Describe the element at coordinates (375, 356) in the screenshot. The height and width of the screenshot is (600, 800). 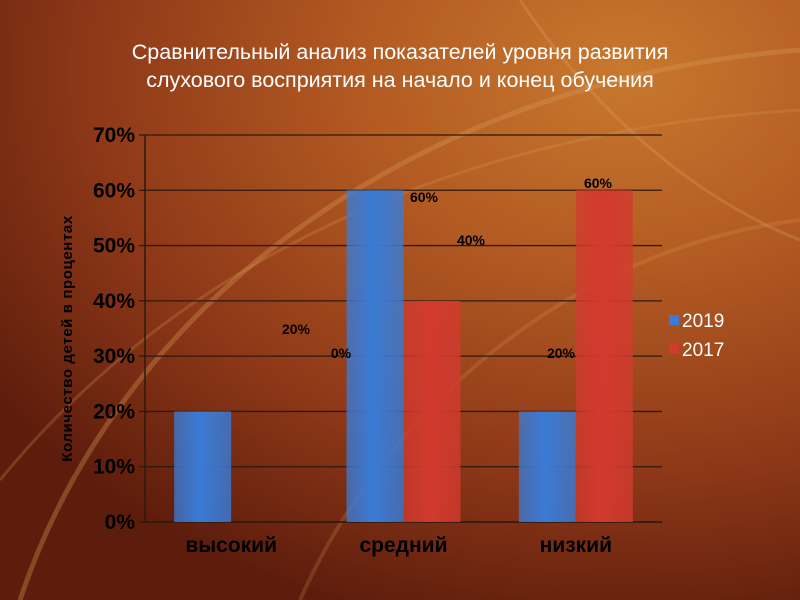
I see `bar-2019-средний` at that location.